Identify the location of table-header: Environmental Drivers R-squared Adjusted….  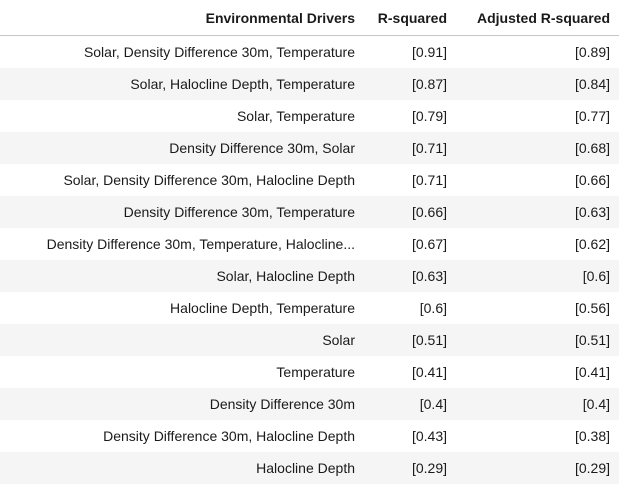
(309, 18).